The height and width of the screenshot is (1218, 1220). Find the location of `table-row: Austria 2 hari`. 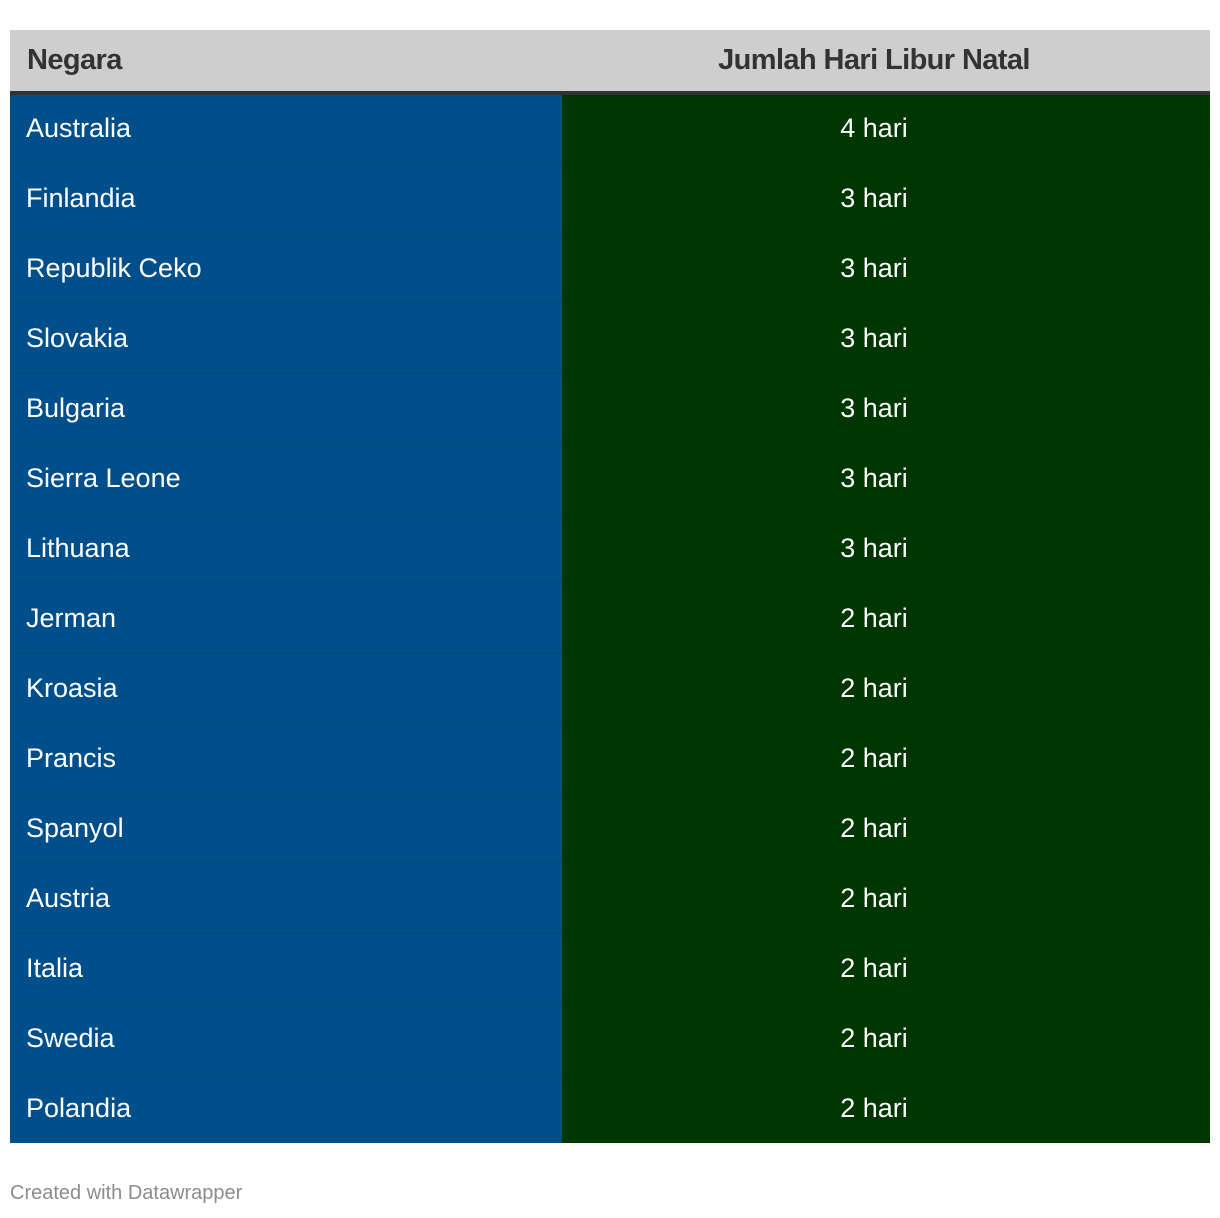

table-row: Austria 2 hari is located at coordinates (610, 897).